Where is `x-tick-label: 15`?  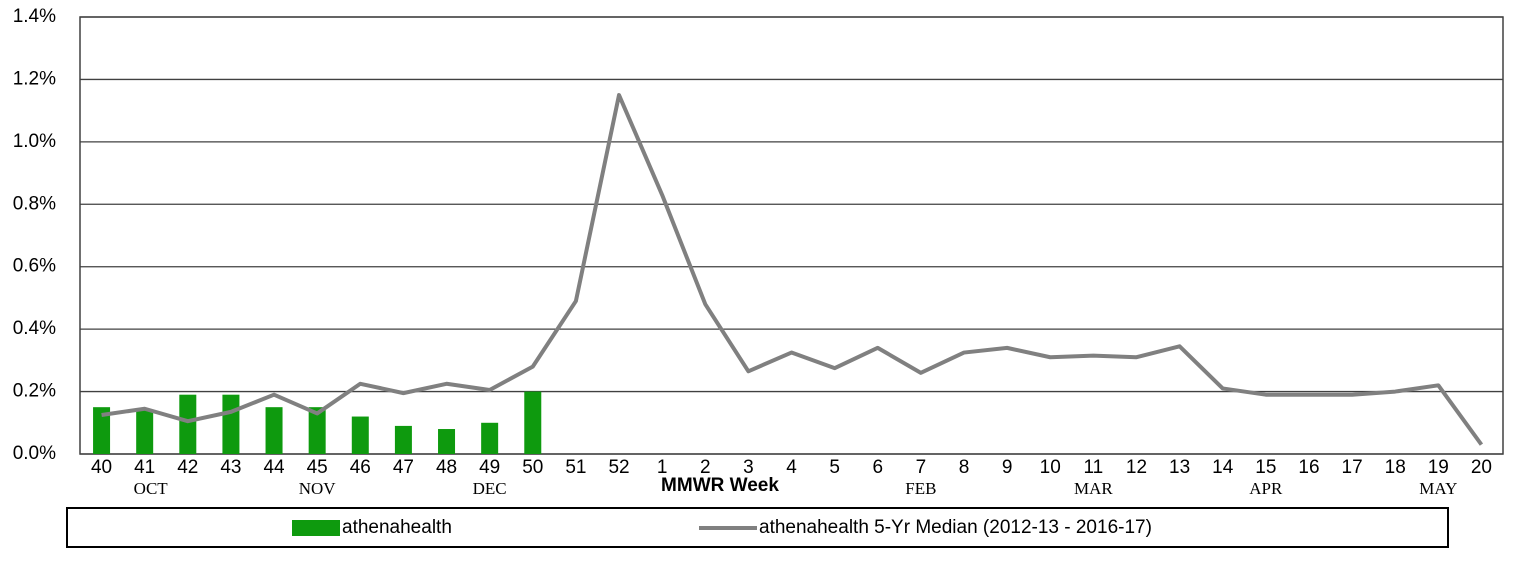
x-tick-label: 15 is located at coordinates (1265, 467).